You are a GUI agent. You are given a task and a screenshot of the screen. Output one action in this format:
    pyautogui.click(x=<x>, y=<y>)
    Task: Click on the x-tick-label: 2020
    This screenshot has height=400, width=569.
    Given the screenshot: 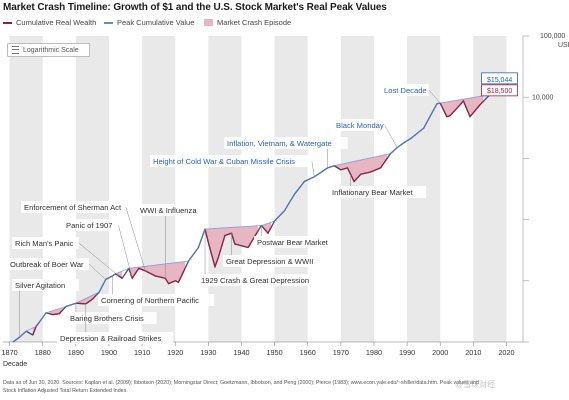 What is the action you would take?
    pyautogui.click(x=506, y=352)
    